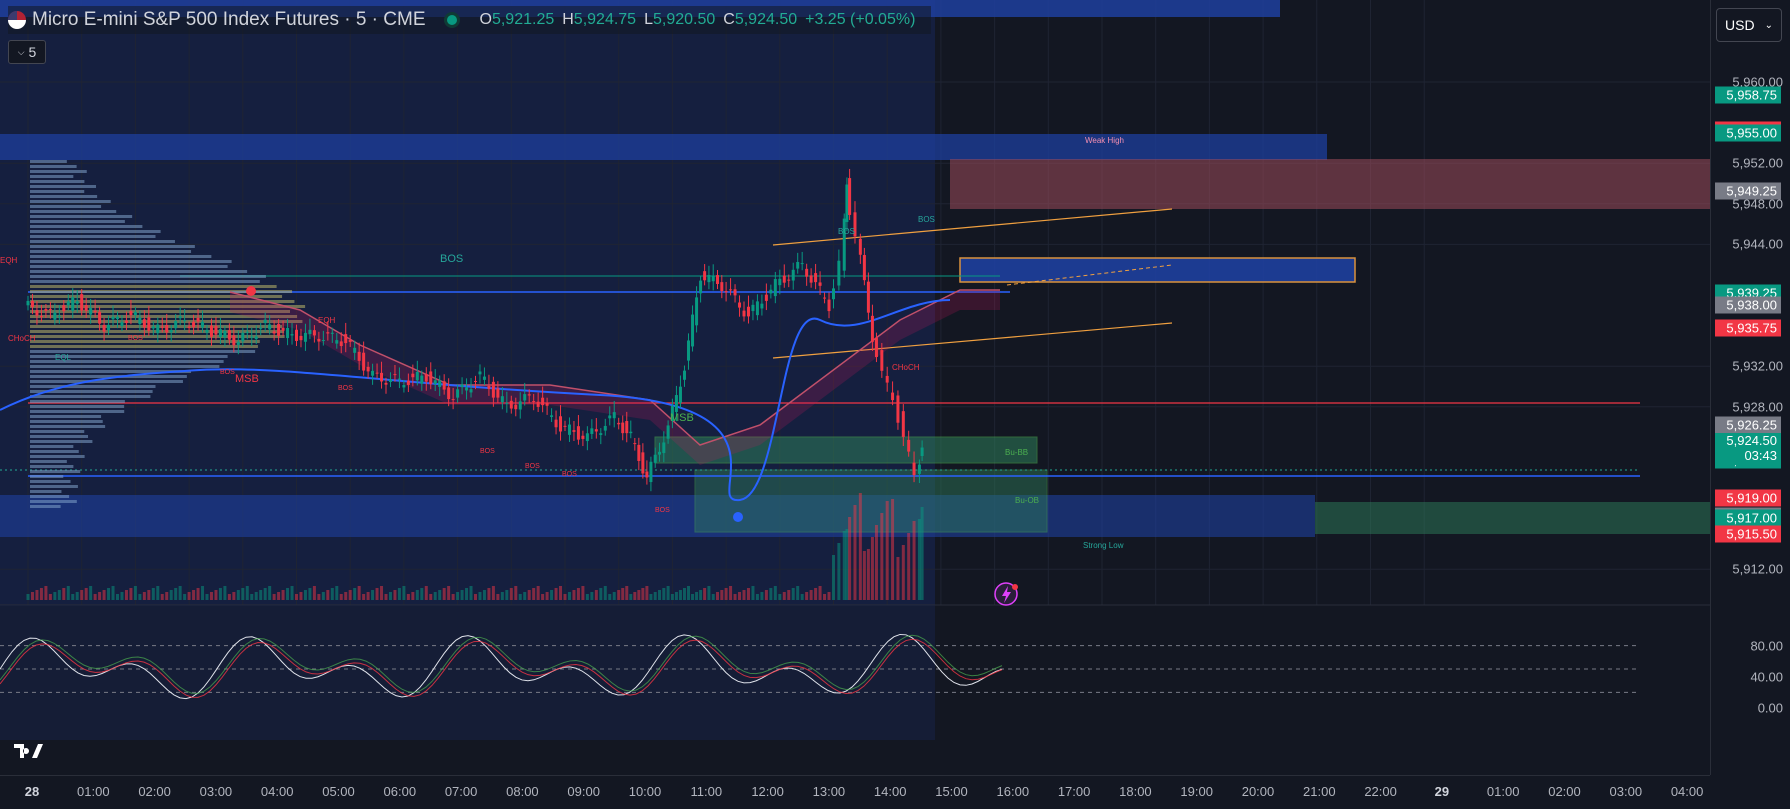 Image resolution: width=1790 pixels, height=809 pixels. I want to click on channel-top-line, so click(972, 227).